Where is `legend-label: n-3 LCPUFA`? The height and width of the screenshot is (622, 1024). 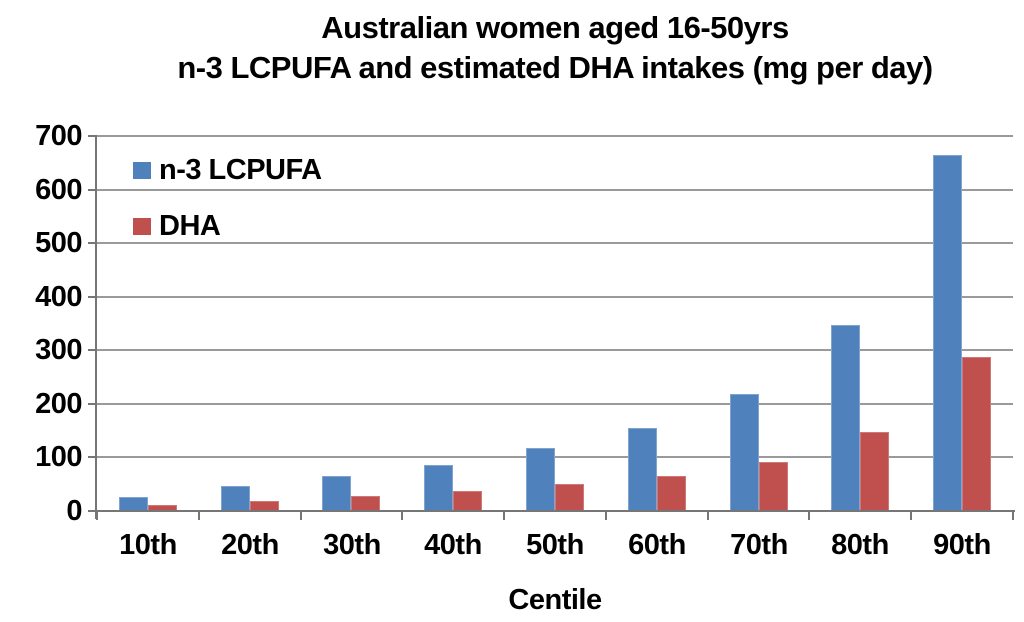
legend-label: n-3 LCPUFA is located at coordinates (240, 169).